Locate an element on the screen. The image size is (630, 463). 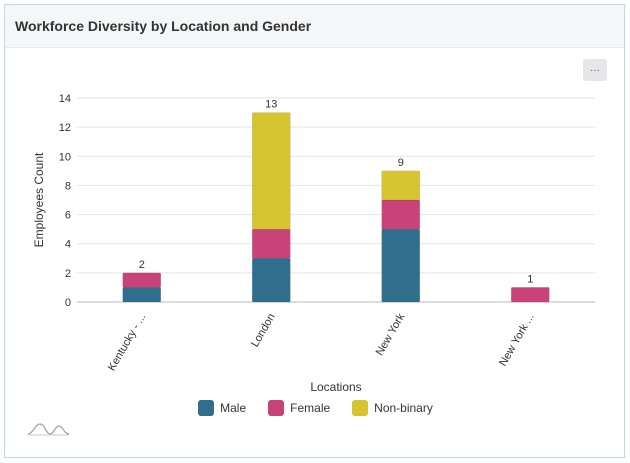
bar-male-kentucky is located at coordinates (141, 295).